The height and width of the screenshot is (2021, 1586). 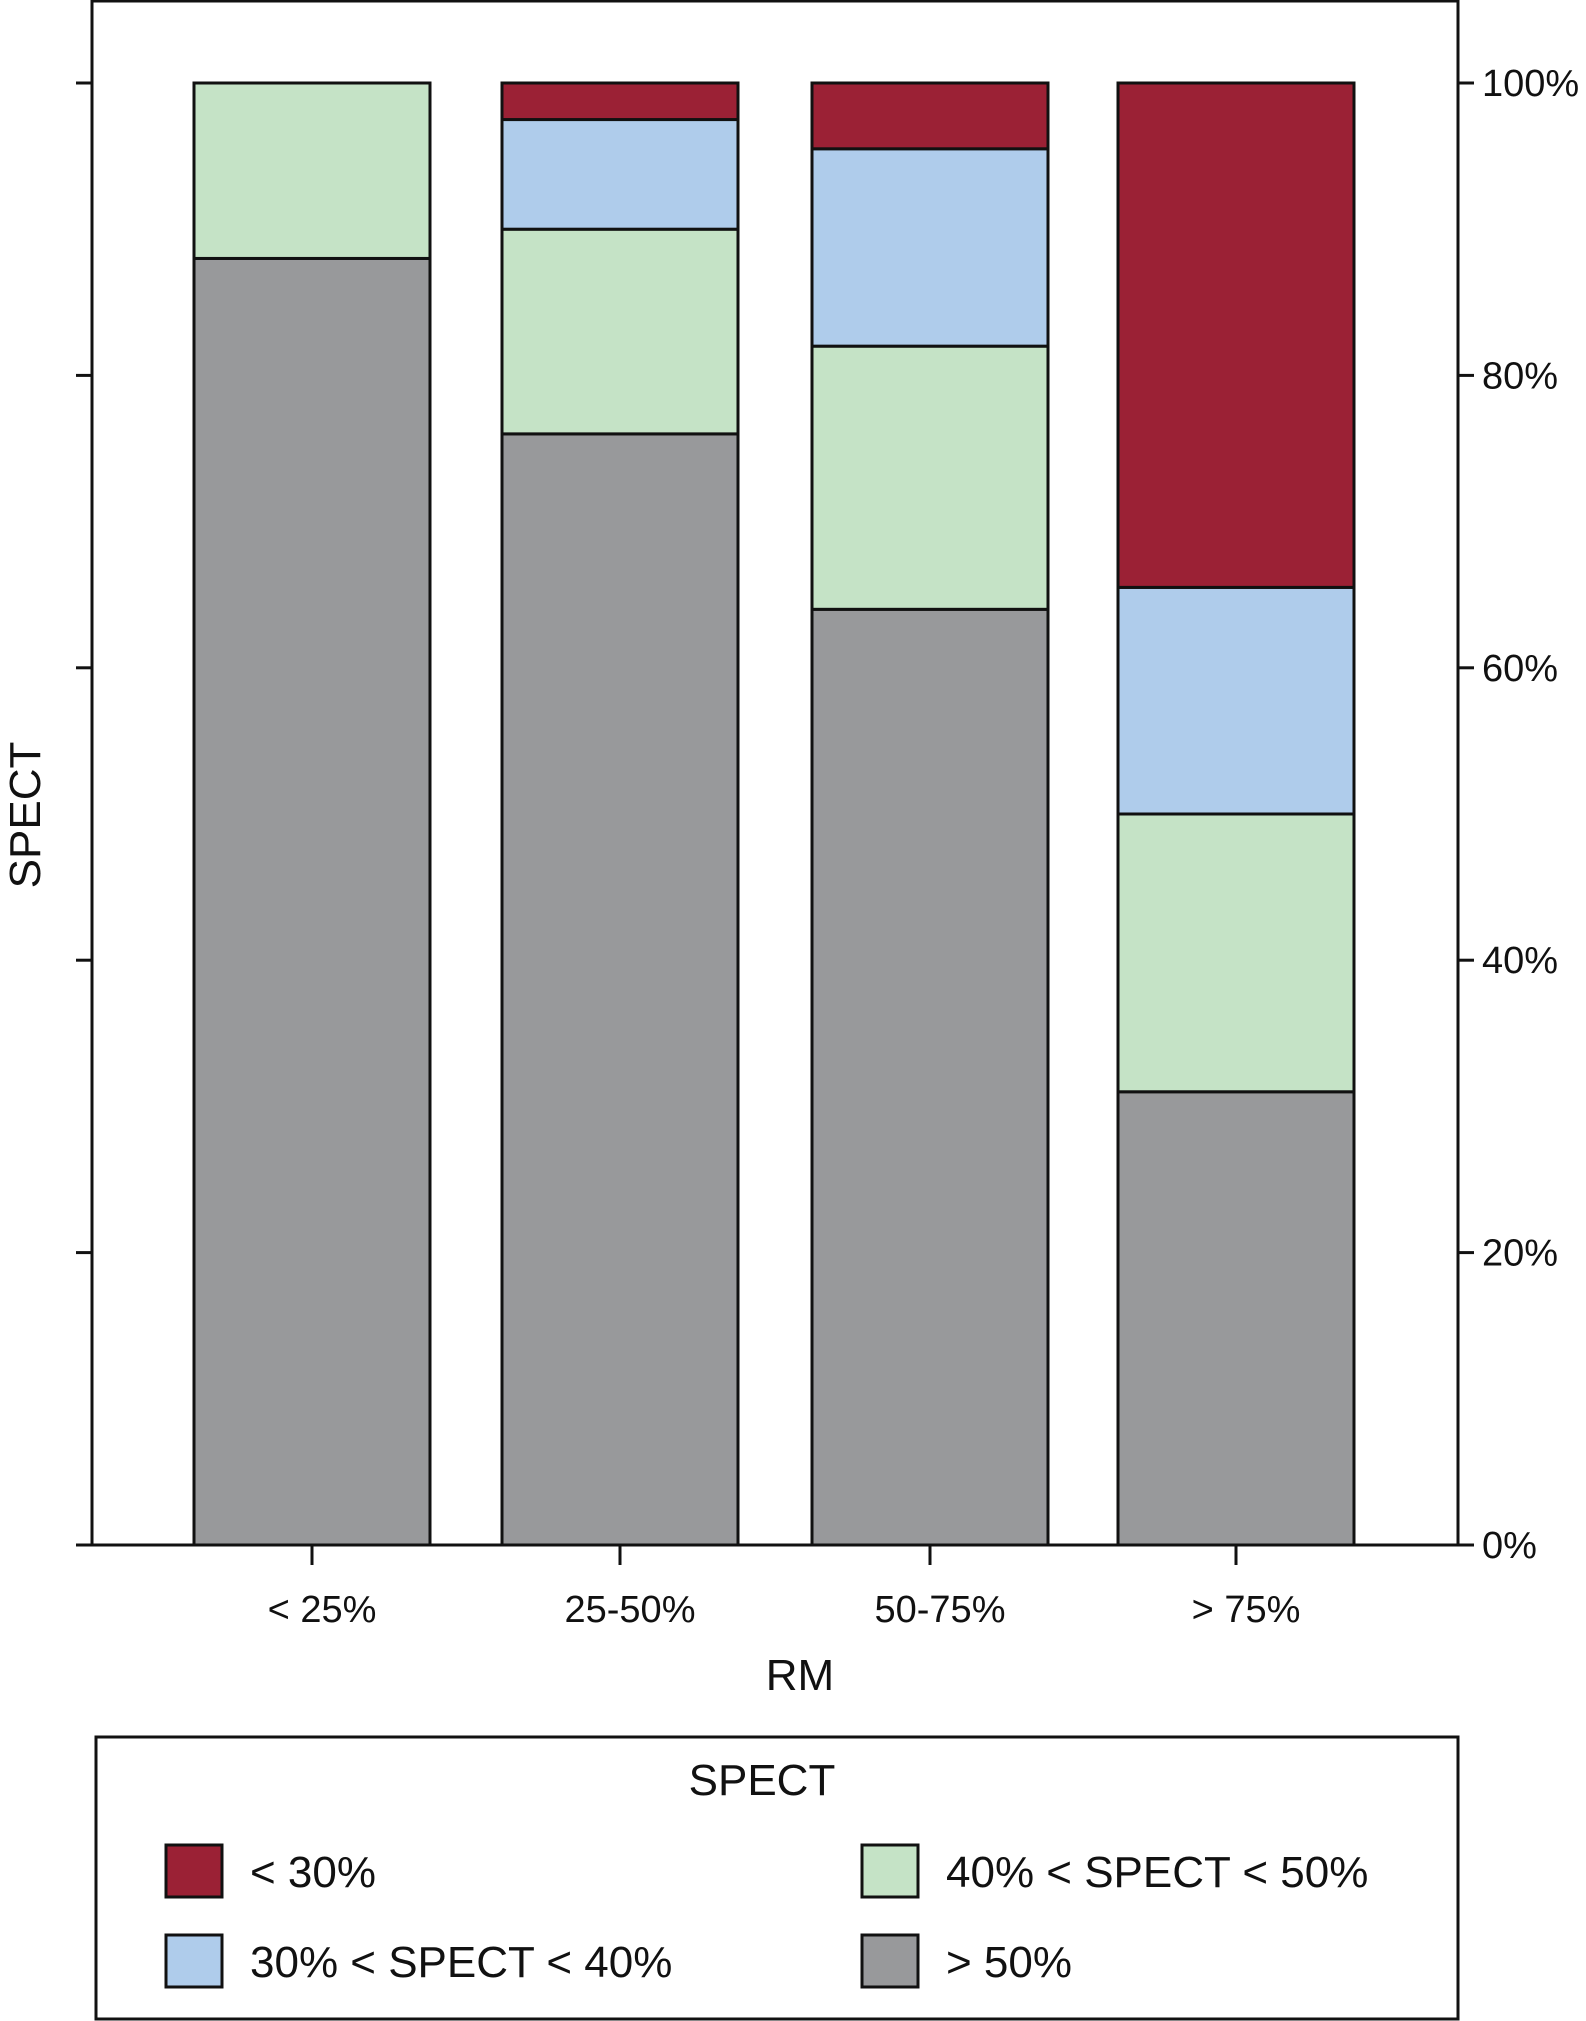 I want to click on bar-segment-30pct-lt-spect-lt-40pct-50-75pct, so click(x=930, y=247).